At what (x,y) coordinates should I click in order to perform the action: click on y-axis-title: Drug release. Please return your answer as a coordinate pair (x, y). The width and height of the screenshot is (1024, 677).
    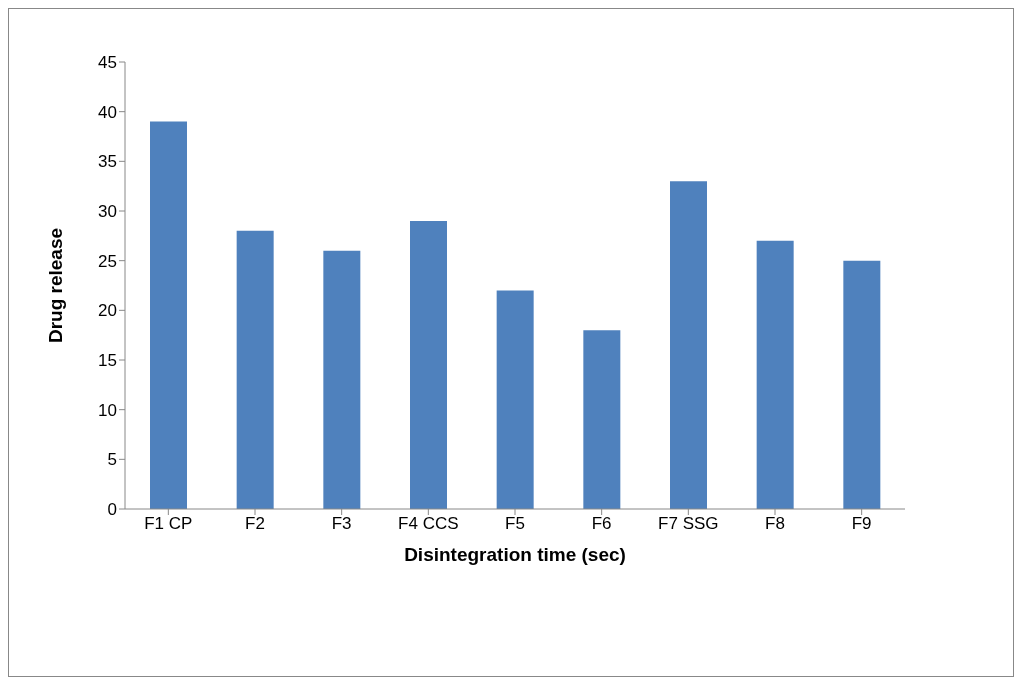
    Looking at the image, I should click on (55, 285).